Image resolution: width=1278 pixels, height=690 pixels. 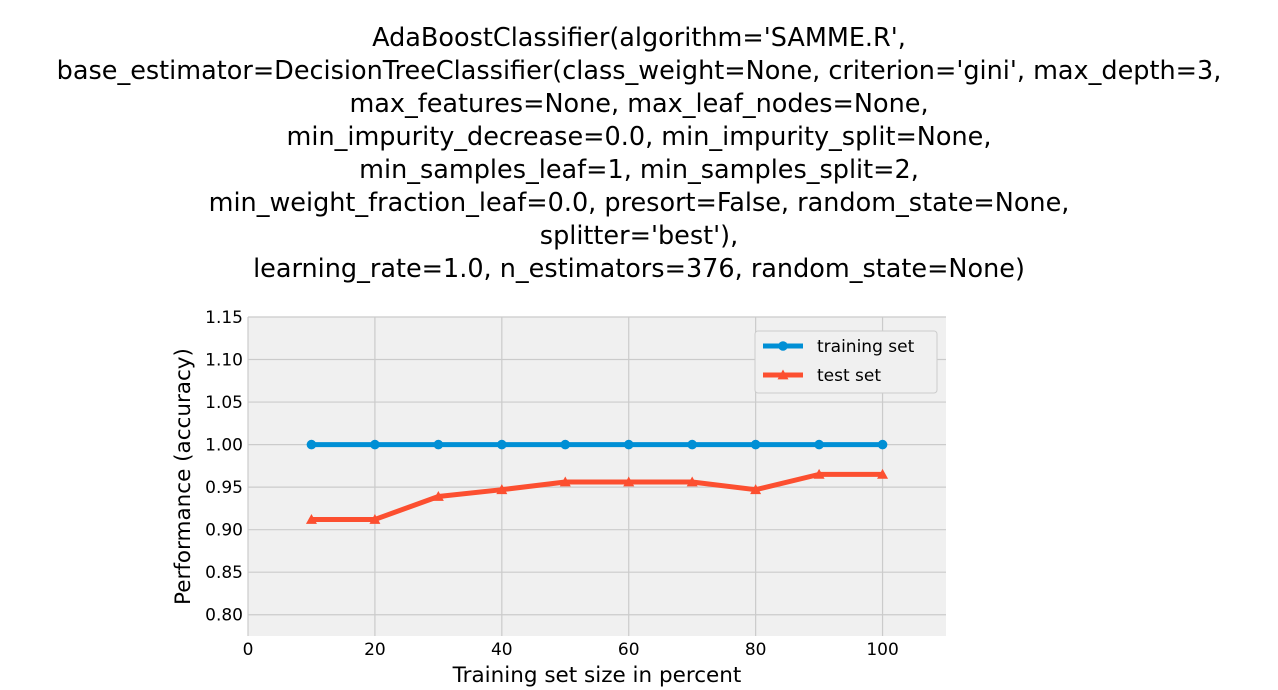 What do you see at coordinates (597, 444) in the screenshot?
I see `series-training-set` at bounding box center [597, 444].